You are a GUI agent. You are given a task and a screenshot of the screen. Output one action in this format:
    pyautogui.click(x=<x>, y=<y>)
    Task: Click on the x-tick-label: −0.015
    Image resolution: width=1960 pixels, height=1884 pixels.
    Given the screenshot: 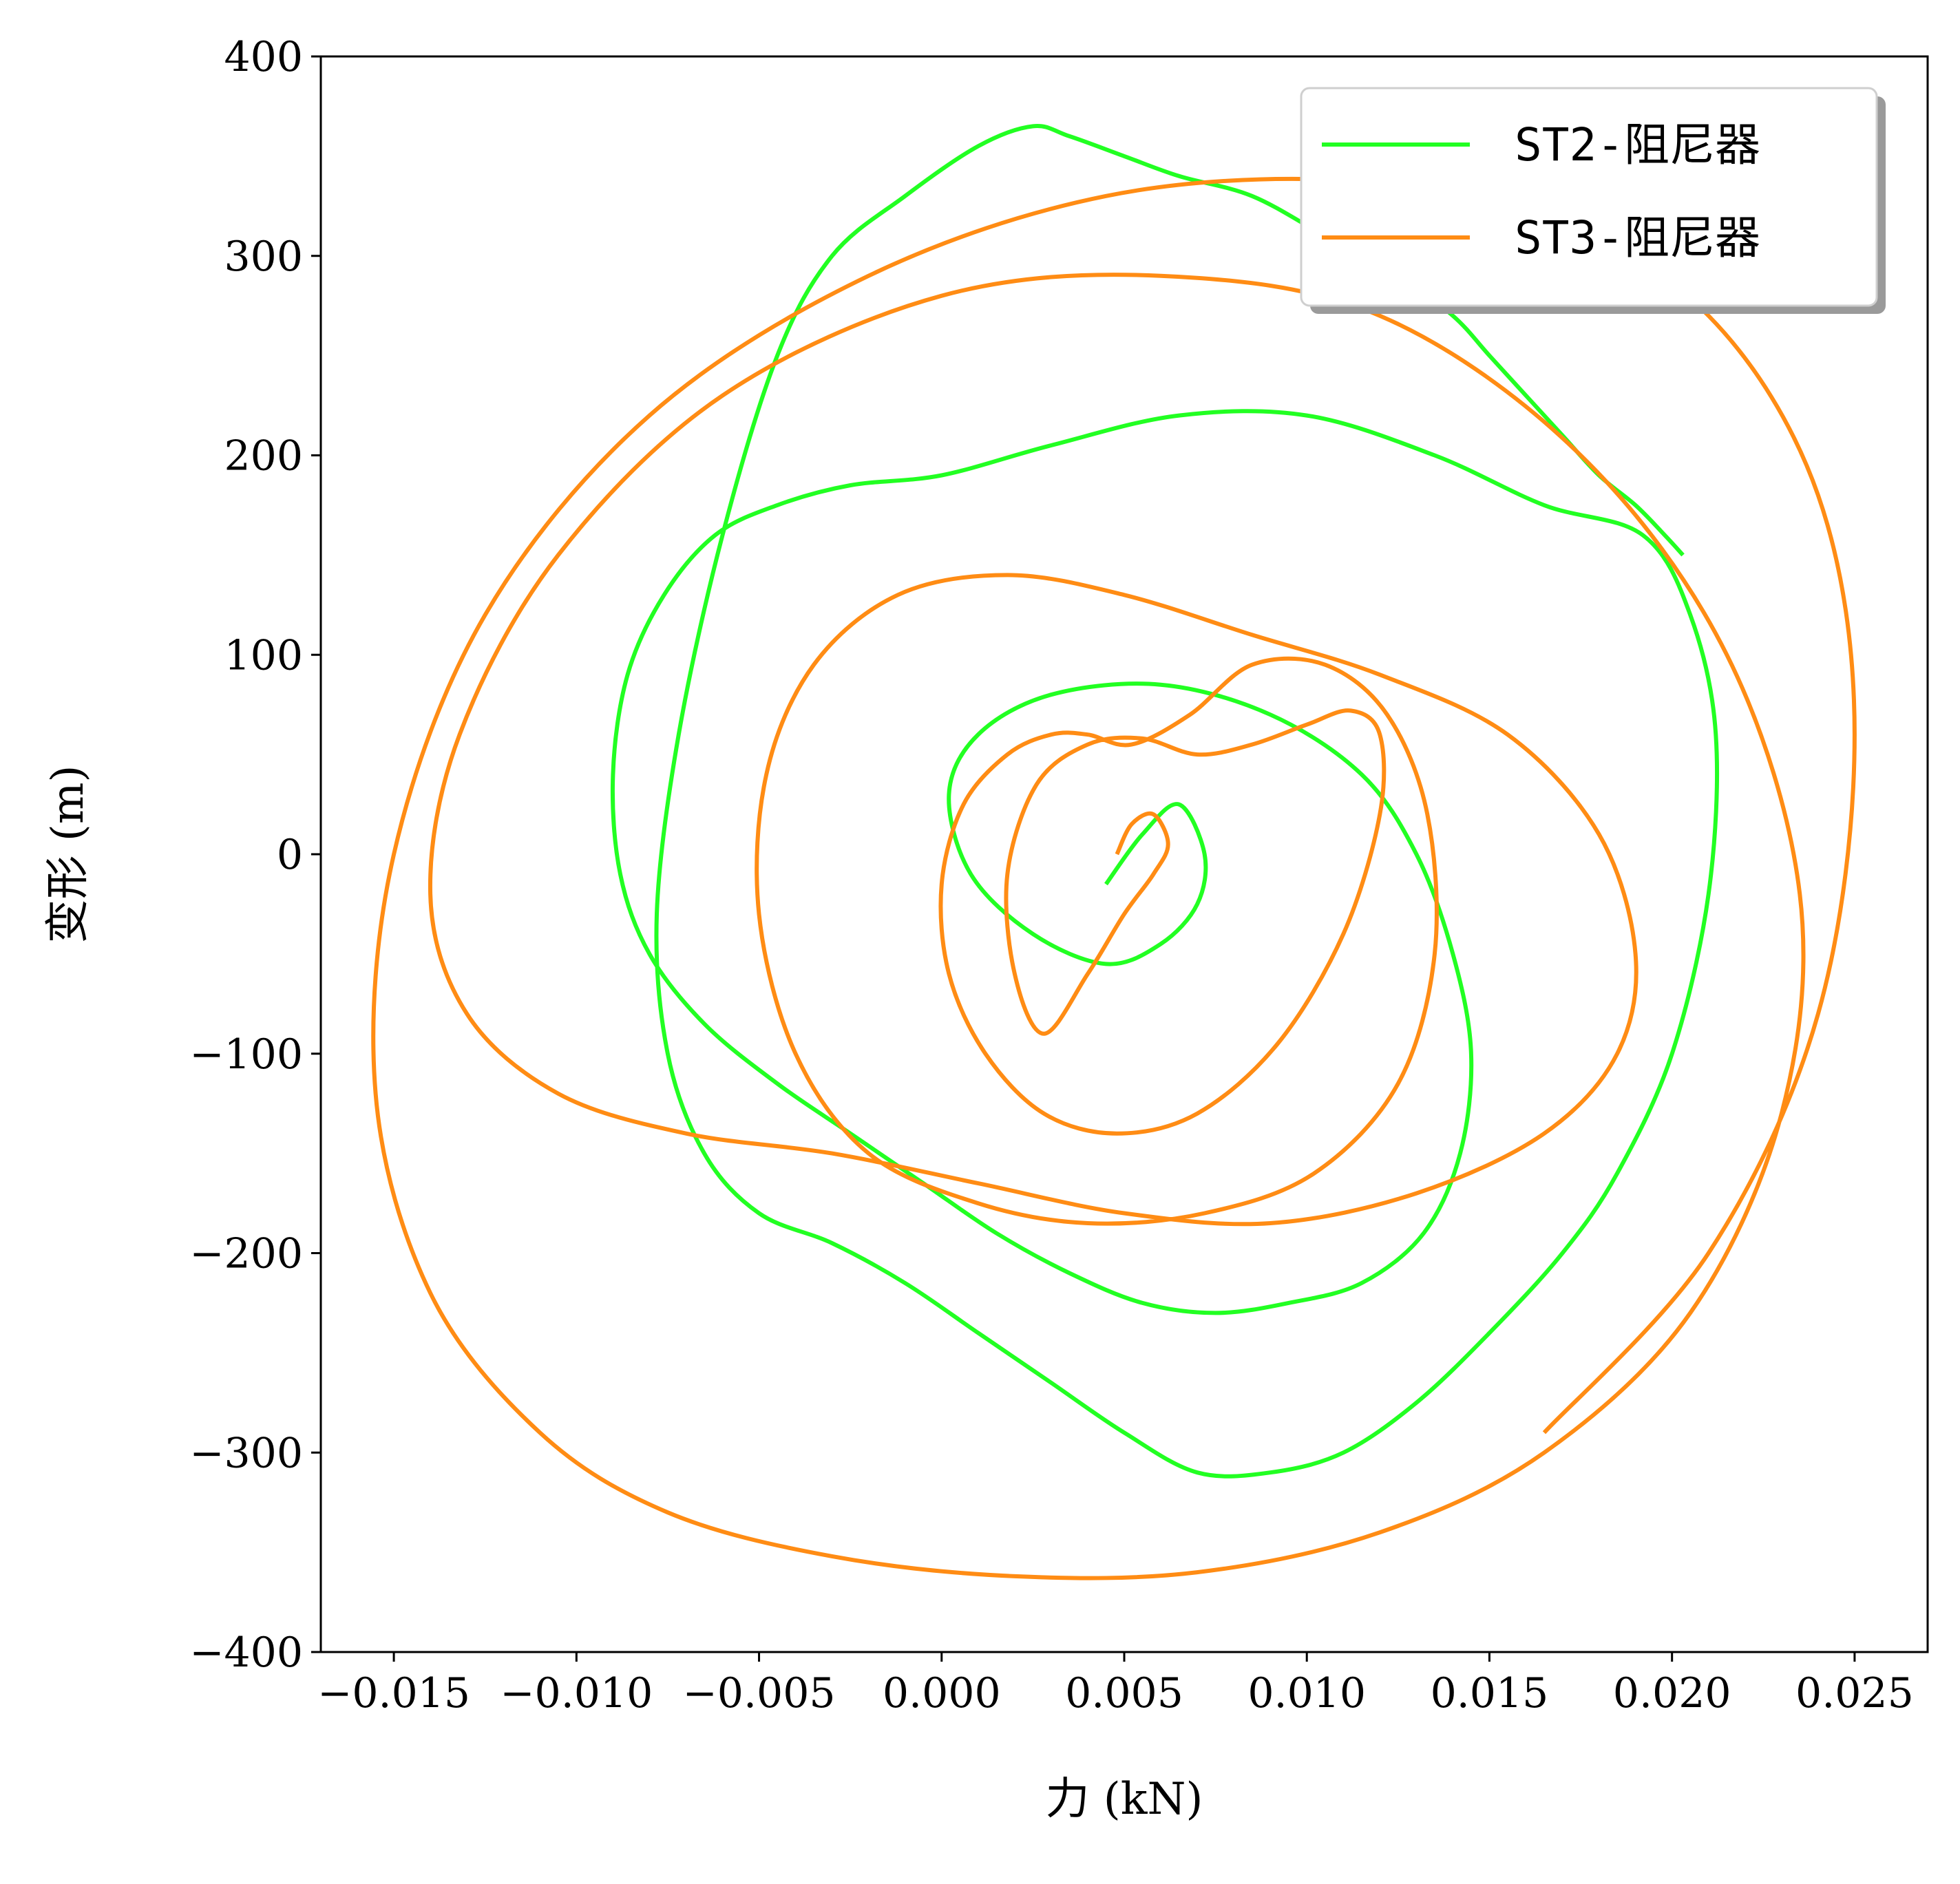 What is the action you would take?
    pyautogui.click(x=393, y=1693)
    